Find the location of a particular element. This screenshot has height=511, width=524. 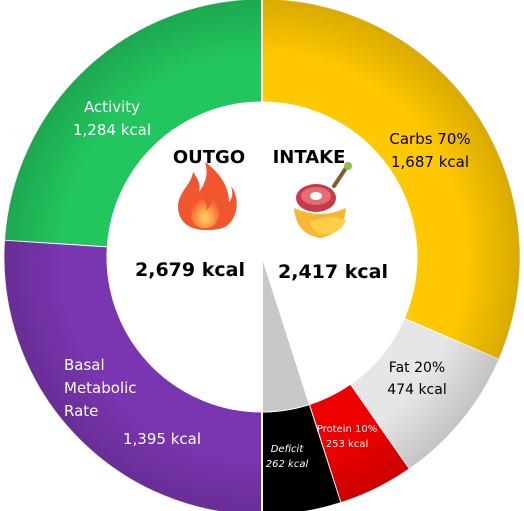

deficit-label: Deficit is located at coordinates (288, 449).